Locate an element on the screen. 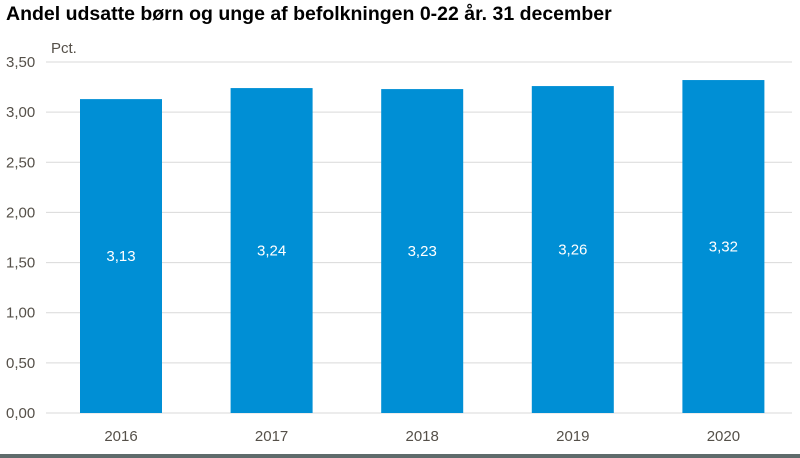 The width and height of the screenshot is (800, 458). data-label: 3,23 is located at coordinates (422, 251).